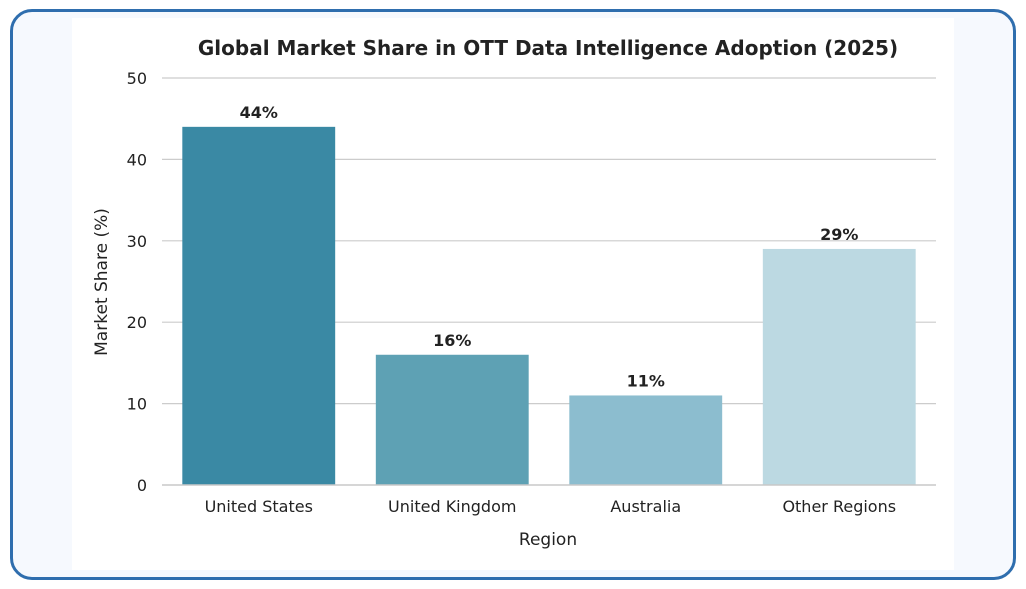 Image resolution: width=1026 pixels, height=589 pixels. Describe the element at coordinates (839, 234) in the screenshot. I see `bar-value-label: 29%` at that location.